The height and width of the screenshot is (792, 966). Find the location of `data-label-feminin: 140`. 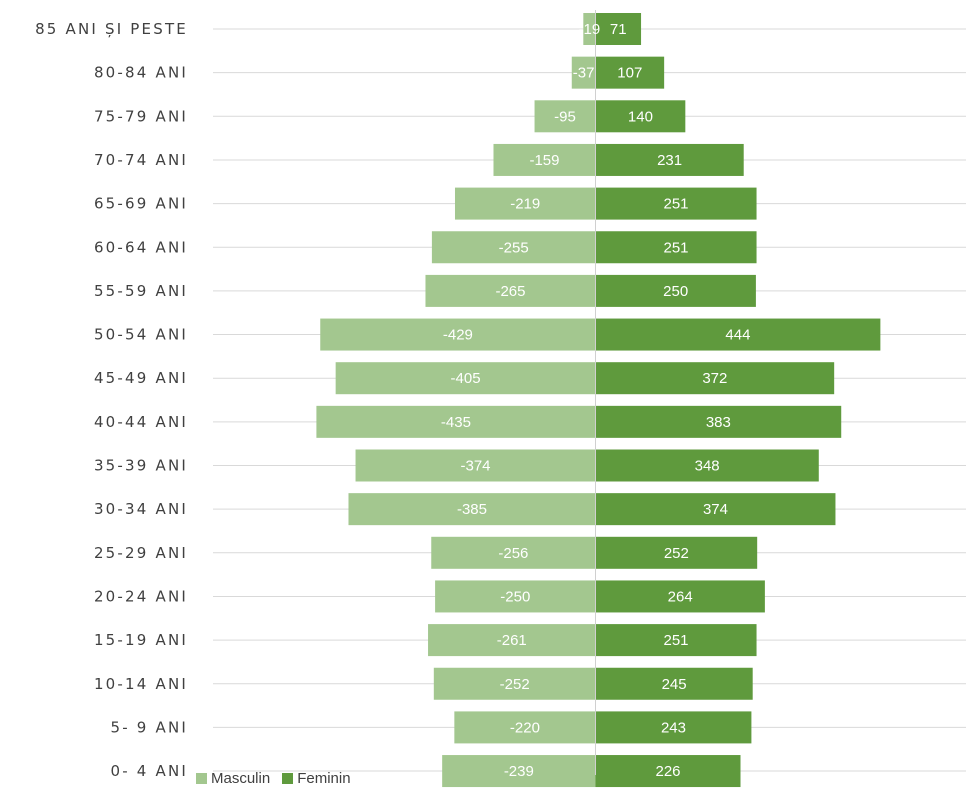

data-label-feminin: 140 is located at coordinates (640, 116).